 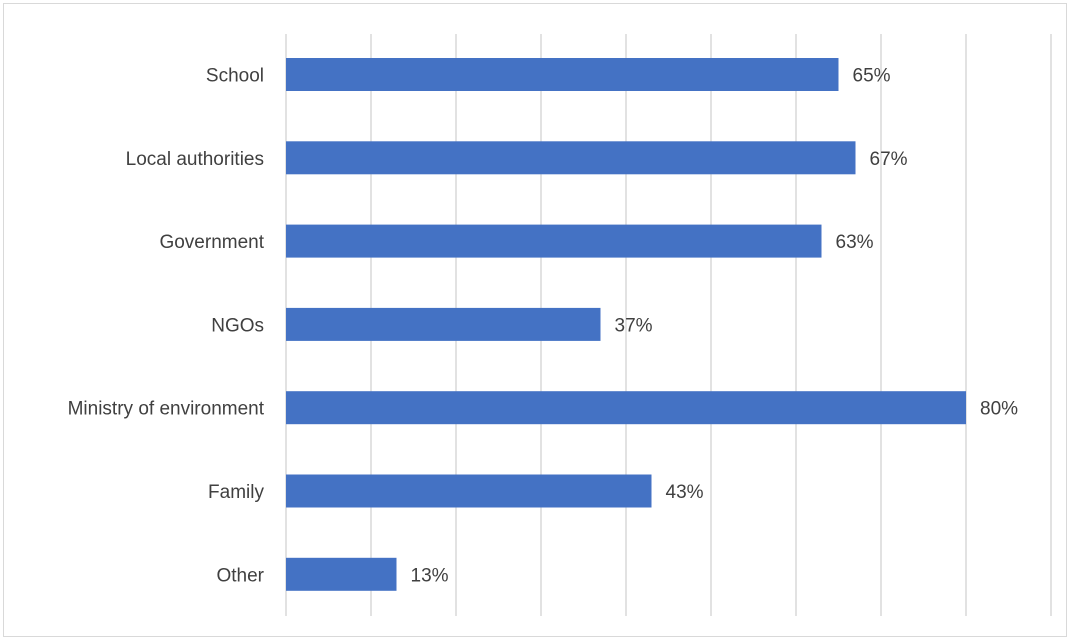 I want to click on bar-local-authorities, so click(x=571, y=158).